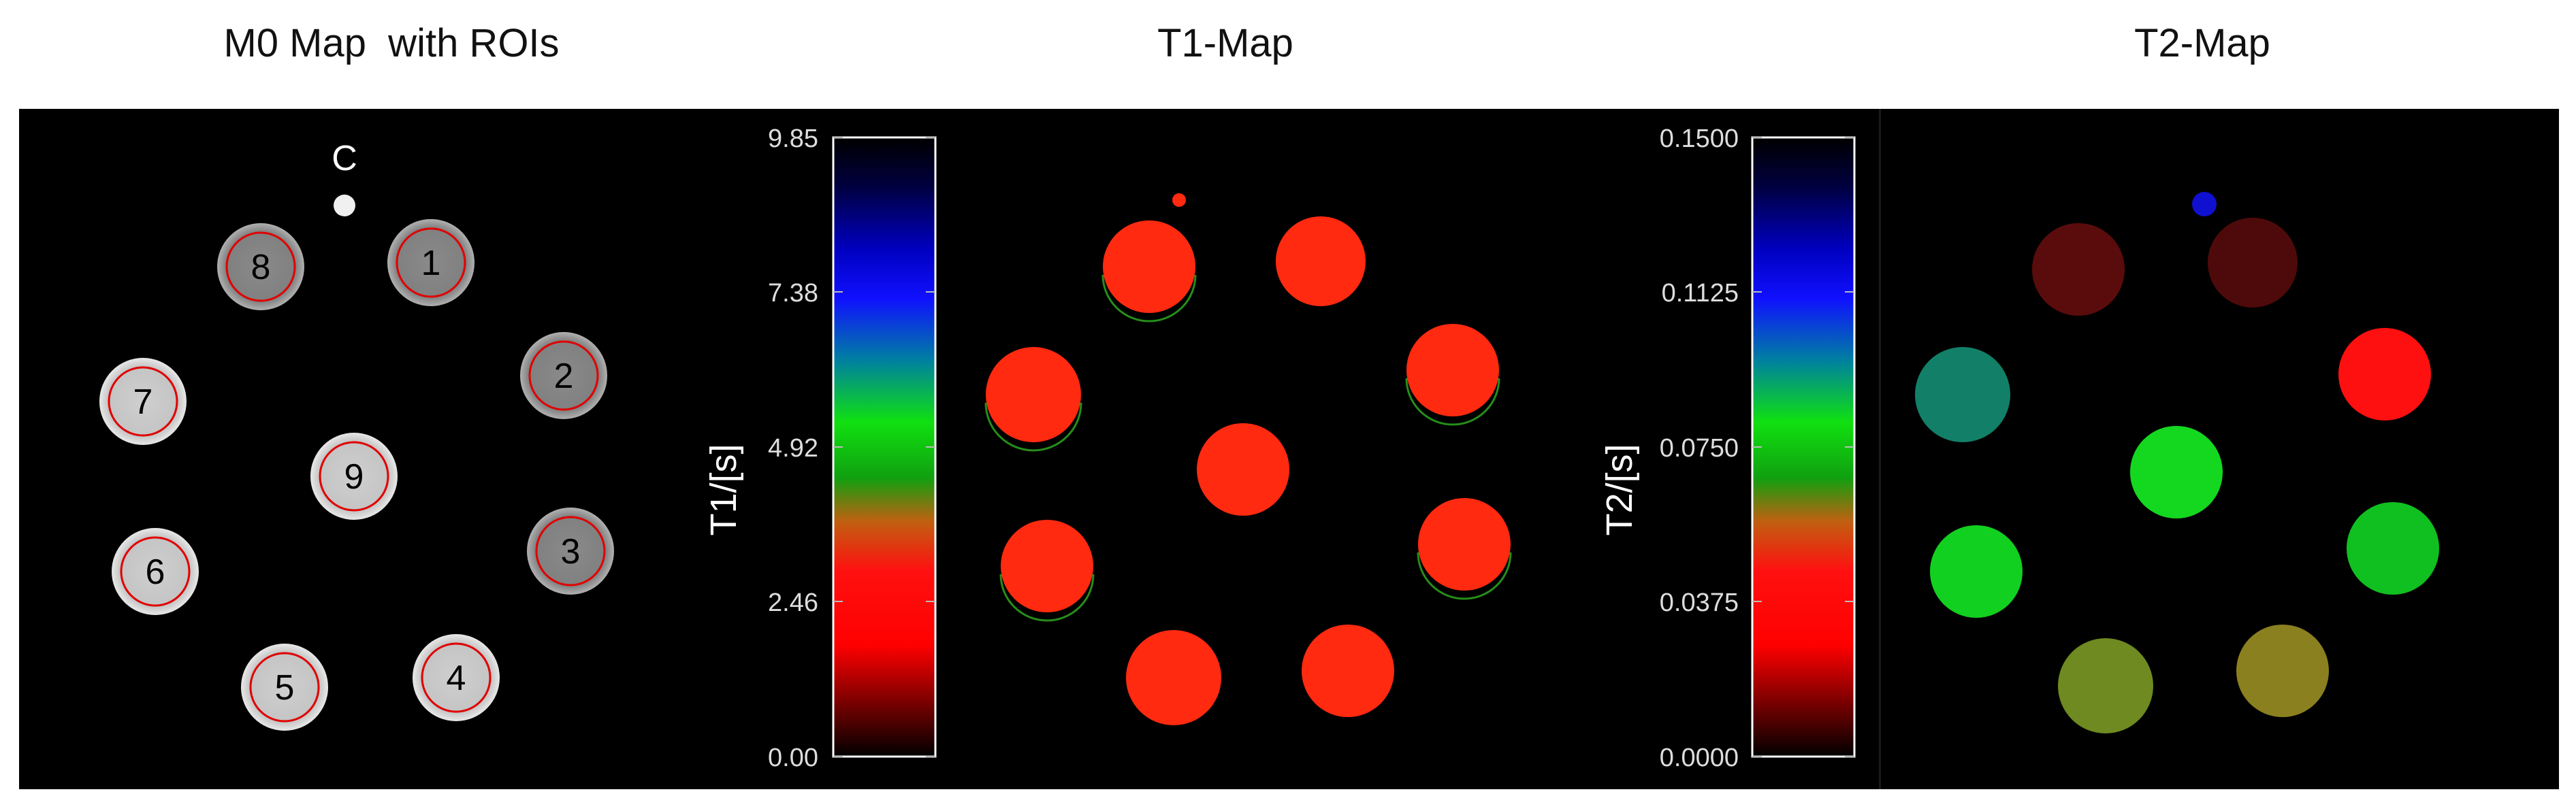  What do you see at coordinates (1700, 758) in the screenshot?
I see `t2-tick-label: 0.0000` at bounding box center [1700, 758].